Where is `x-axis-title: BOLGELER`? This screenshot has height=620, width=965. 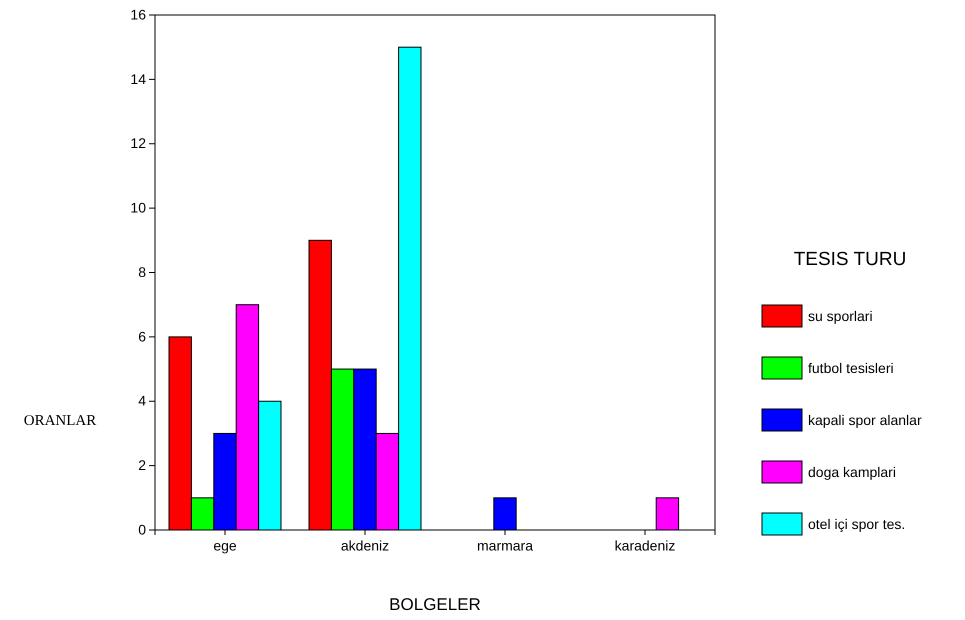 x-axis-title: BOLGELER is located at coordinates (435, 604).